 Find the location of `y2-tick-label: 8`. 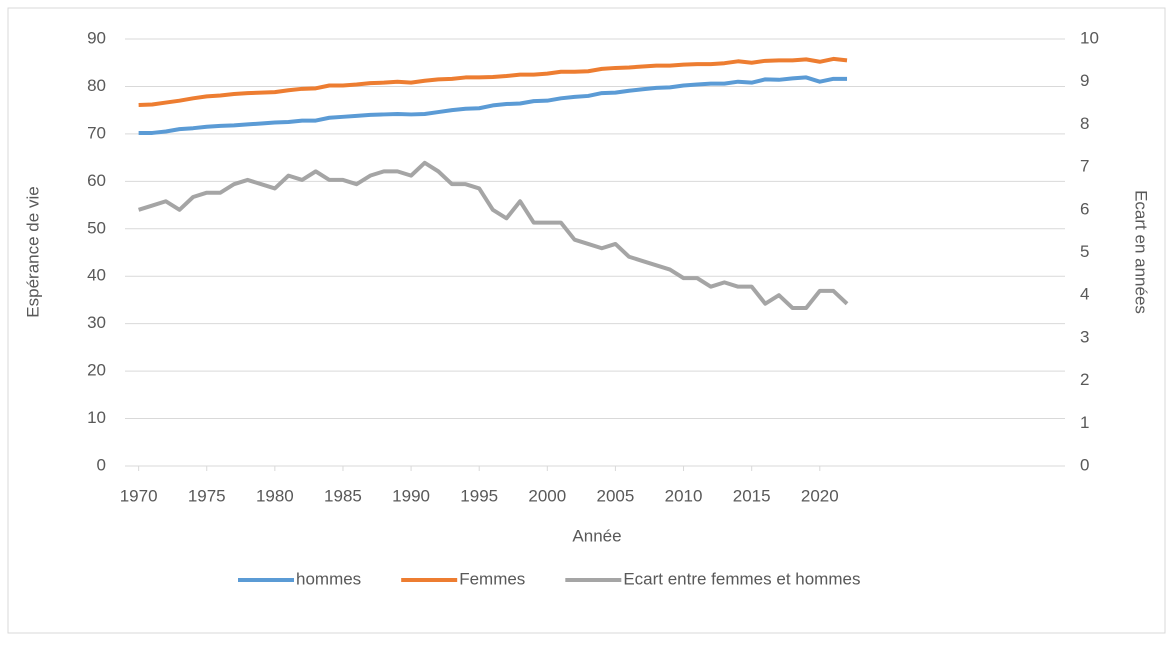

y2-tick-label: 8 is located at coordinates (1084, 123).